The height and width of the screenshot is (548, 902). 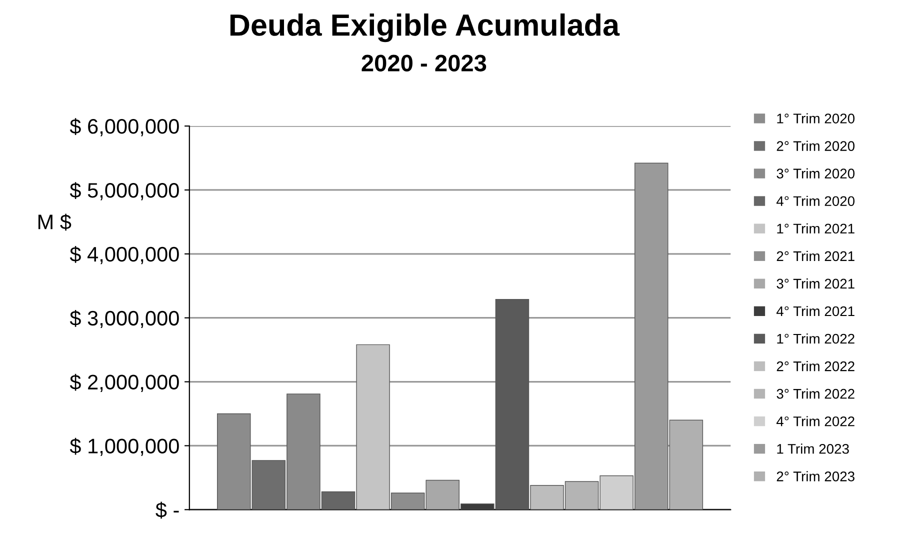 I want to click on legend-label: 1° Trim 2020, so click(x=816, y=118).